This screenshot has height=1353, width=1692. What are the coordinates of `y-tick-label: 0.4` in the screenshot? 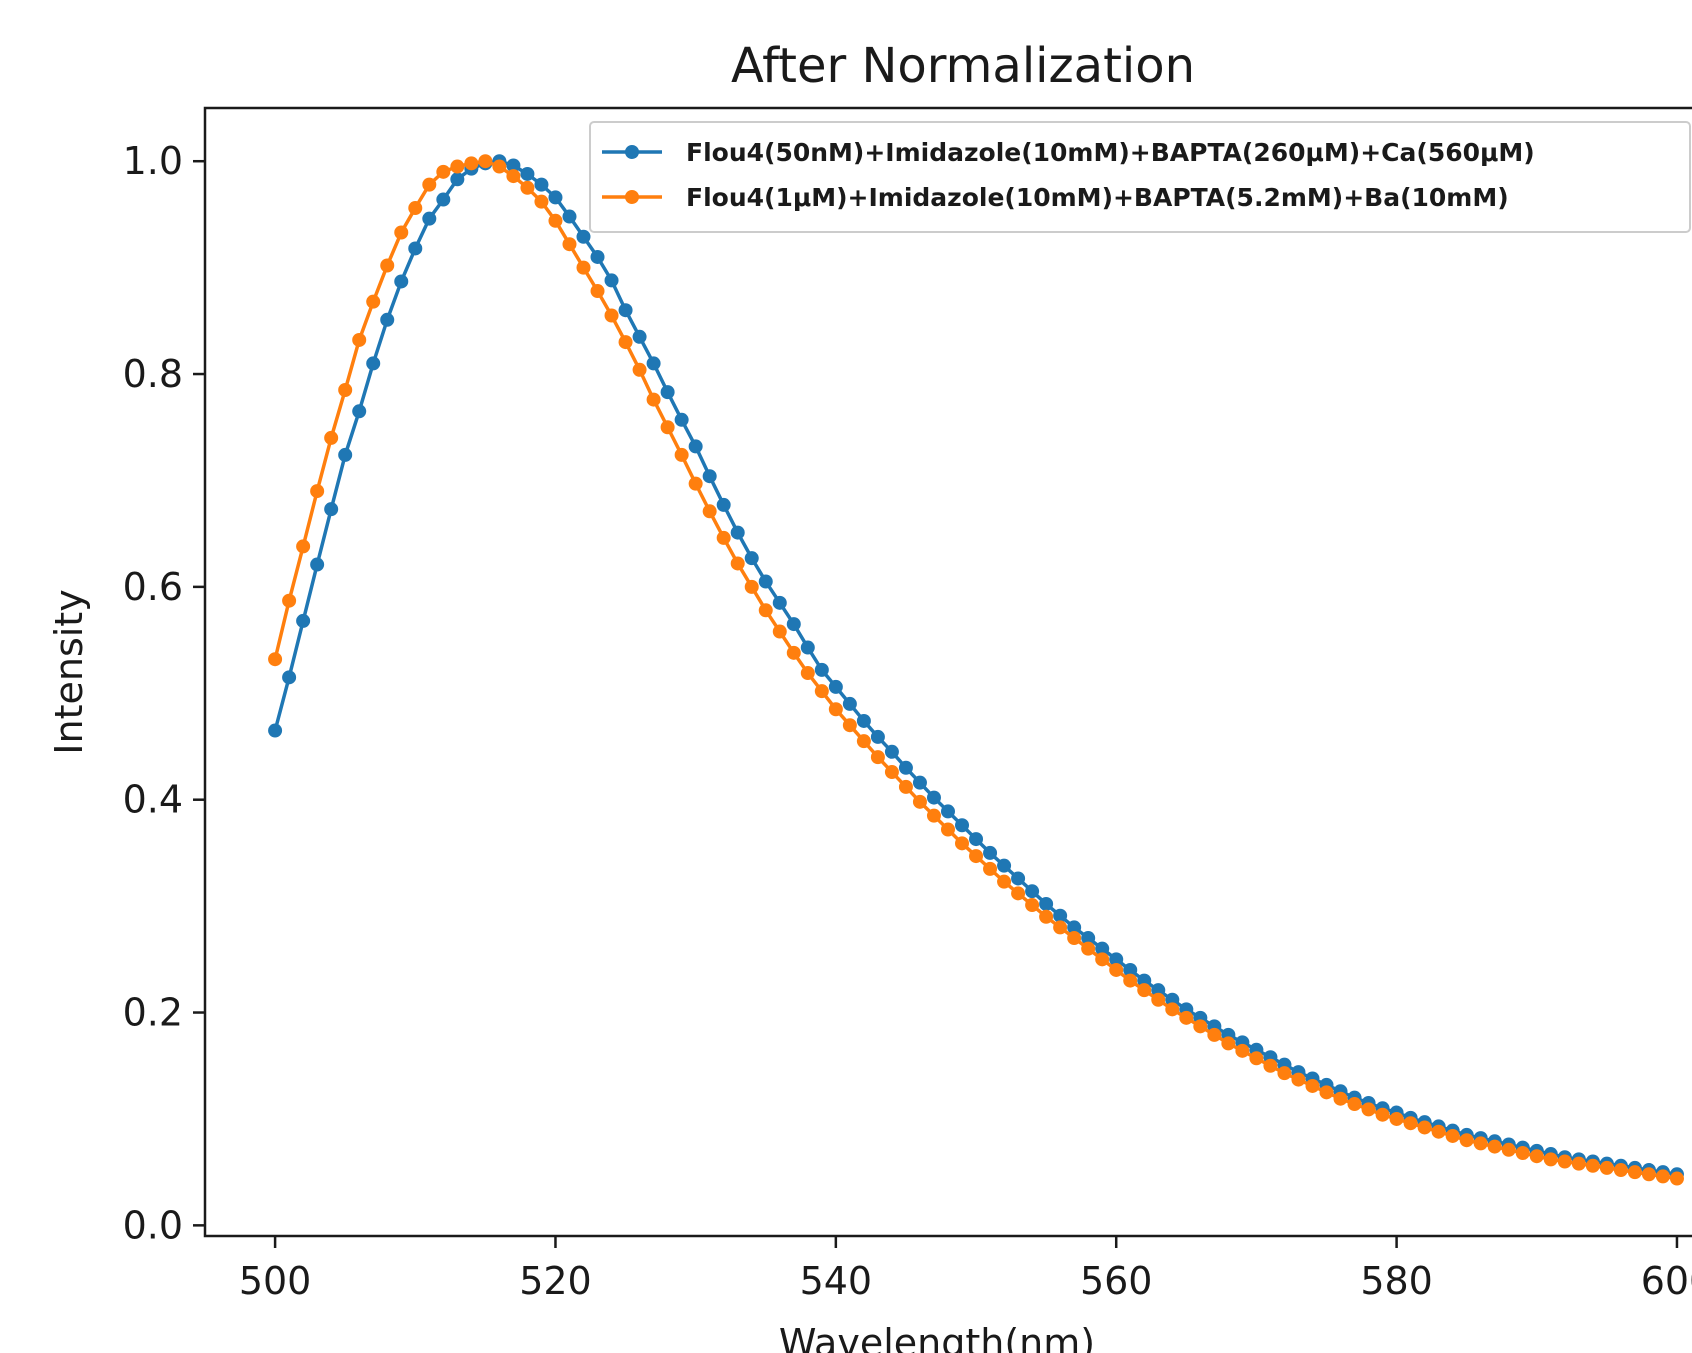 It's located at (153, 800).